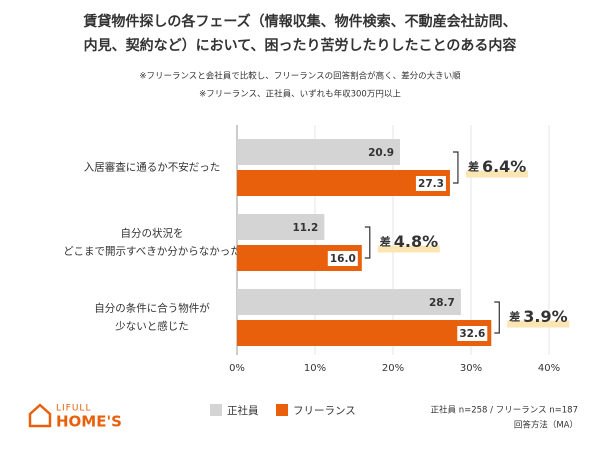 The height and width of the screenshot is (450, 600). What do you see at coordinates (243, 410) in the screenshot?
I see `legend-label: 正社員` at bounding box center [243, 410].